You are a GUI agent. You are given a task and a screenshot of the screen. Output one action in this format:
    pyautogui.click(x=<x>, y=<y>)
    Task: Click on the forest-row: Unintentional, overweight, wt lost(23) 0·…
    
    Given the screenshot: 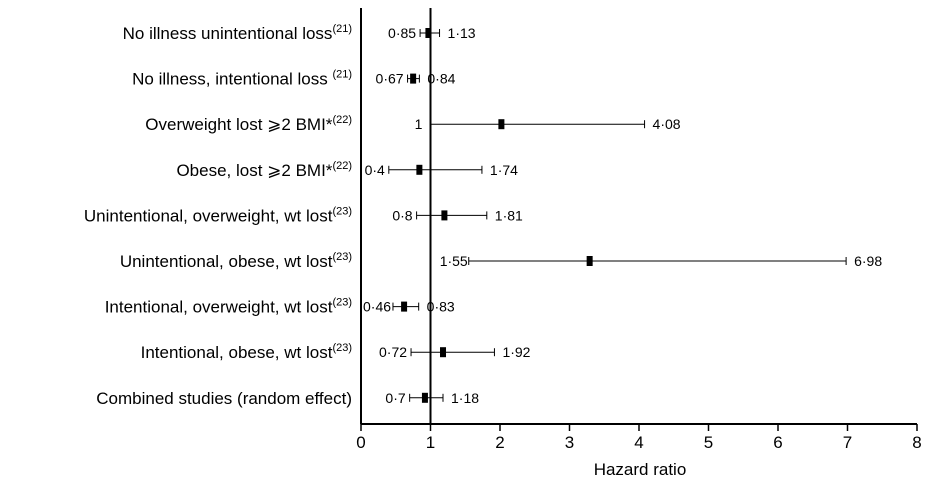 What is the action you would take?
    pyautogui.click(x=303, y=215)
    